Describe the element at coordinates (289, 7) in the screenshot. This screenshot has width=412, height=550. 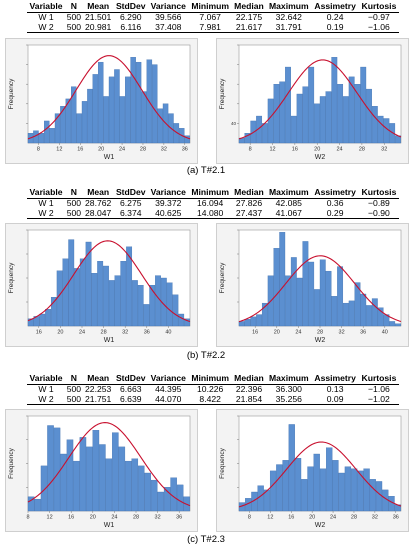
I see `col-header: Maximum` at that location.